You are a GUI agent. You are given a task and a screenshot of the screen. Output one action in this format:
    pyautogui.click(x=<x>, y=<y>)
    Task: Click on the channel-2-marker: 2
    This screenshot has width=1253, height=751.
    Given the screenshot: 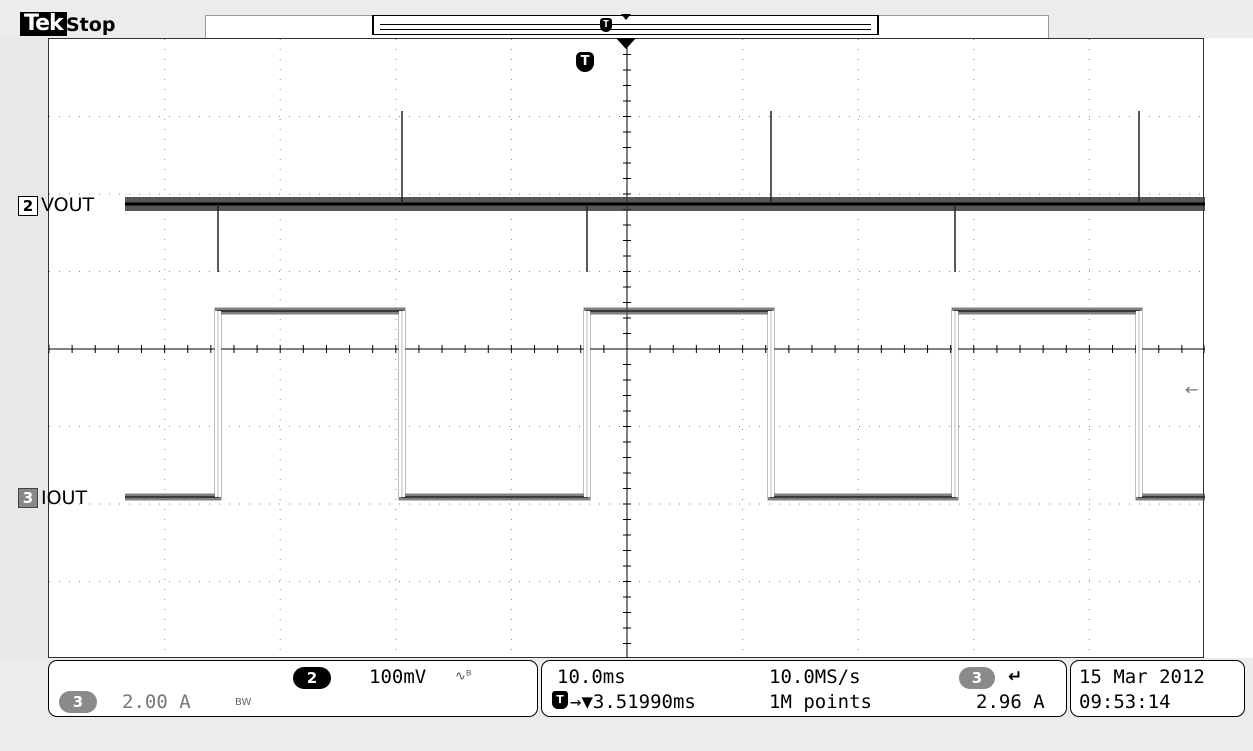 What is the action you would take?
    pyautogui.click(x=28, y=206)
    